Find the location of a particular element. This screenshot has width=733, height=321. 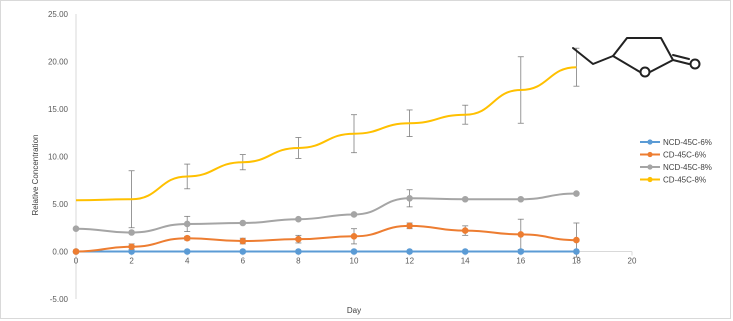

legend-label: NCD-45C-8% is located at coordinates (687, 167).